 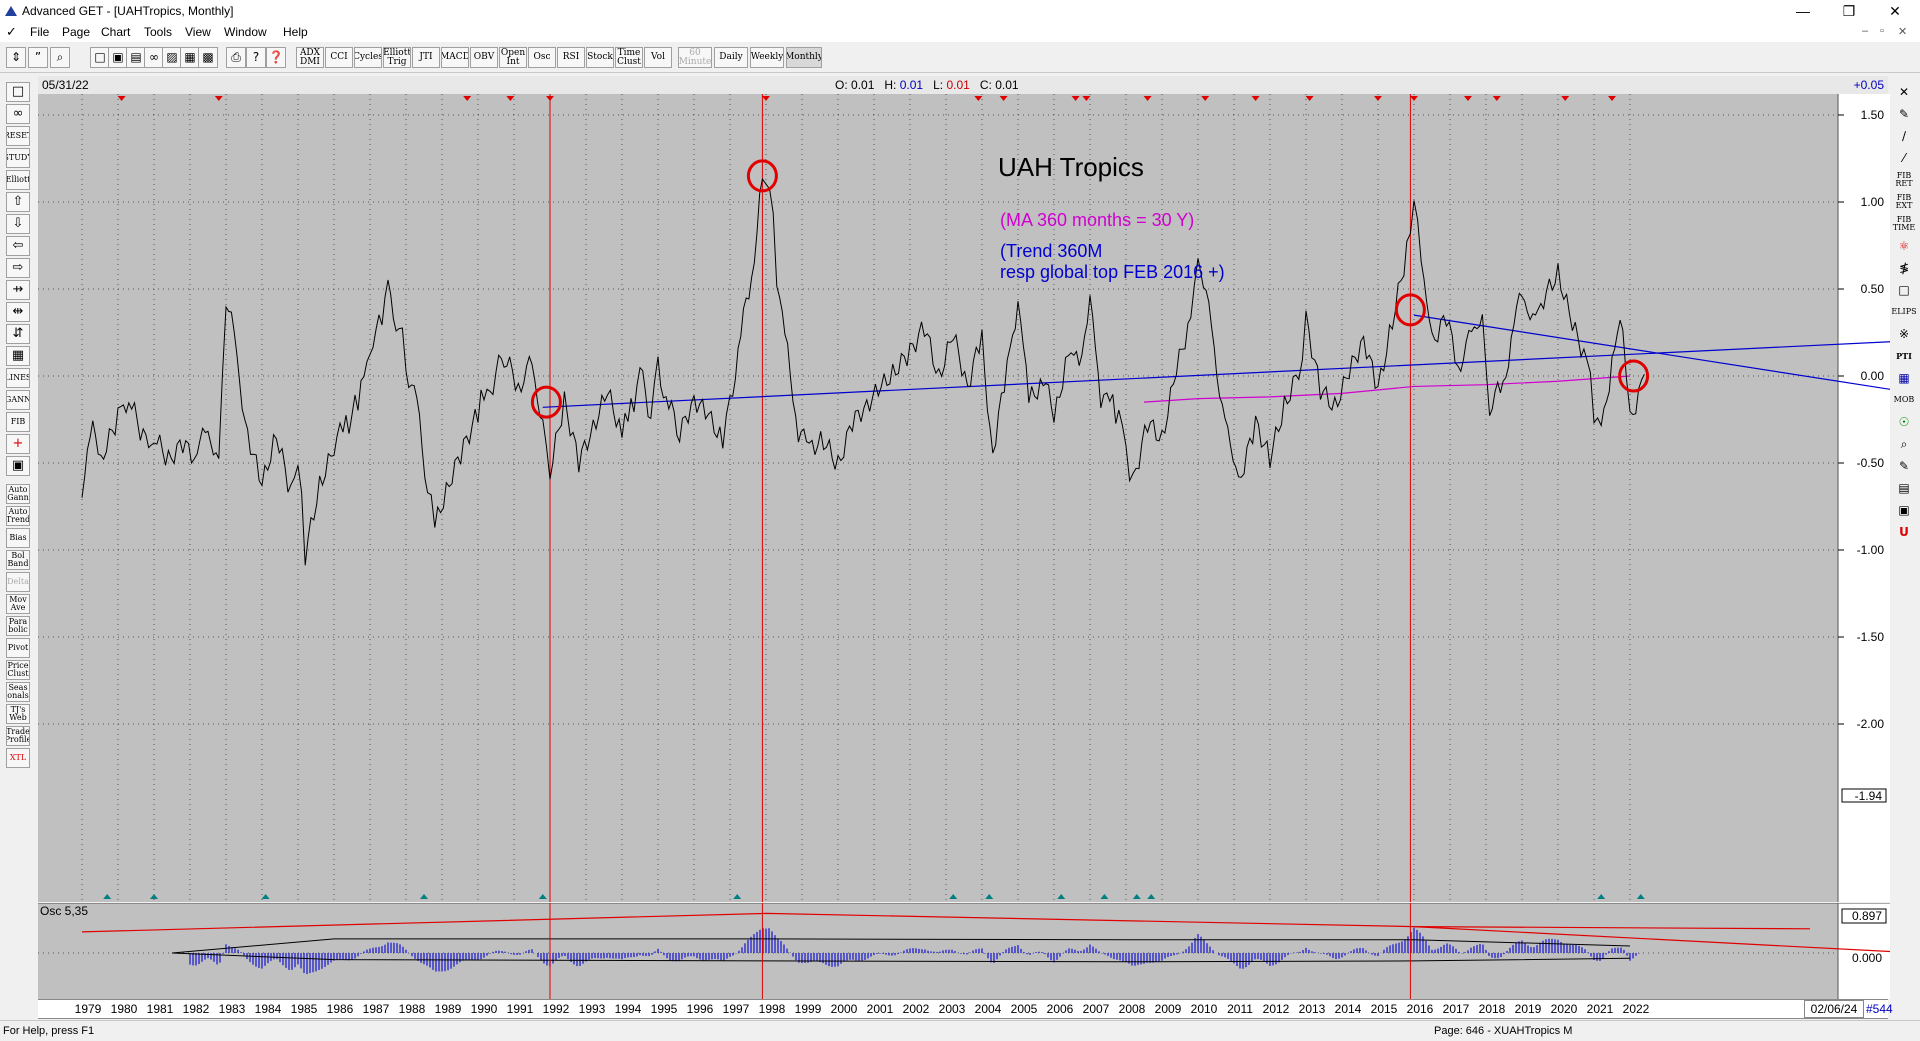 I want to click on compress-horizontal-icon: ⇸, so click(x=18, y=290).